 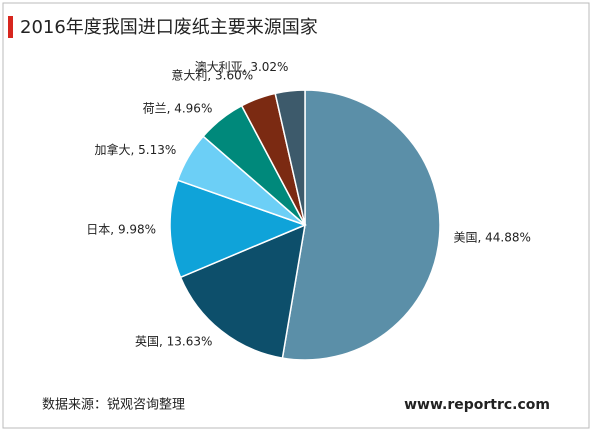 What do you see at coordinates (269, 66) in the screenshot?
I see `label-value: 3.02%` at bounding box center [269, 66].